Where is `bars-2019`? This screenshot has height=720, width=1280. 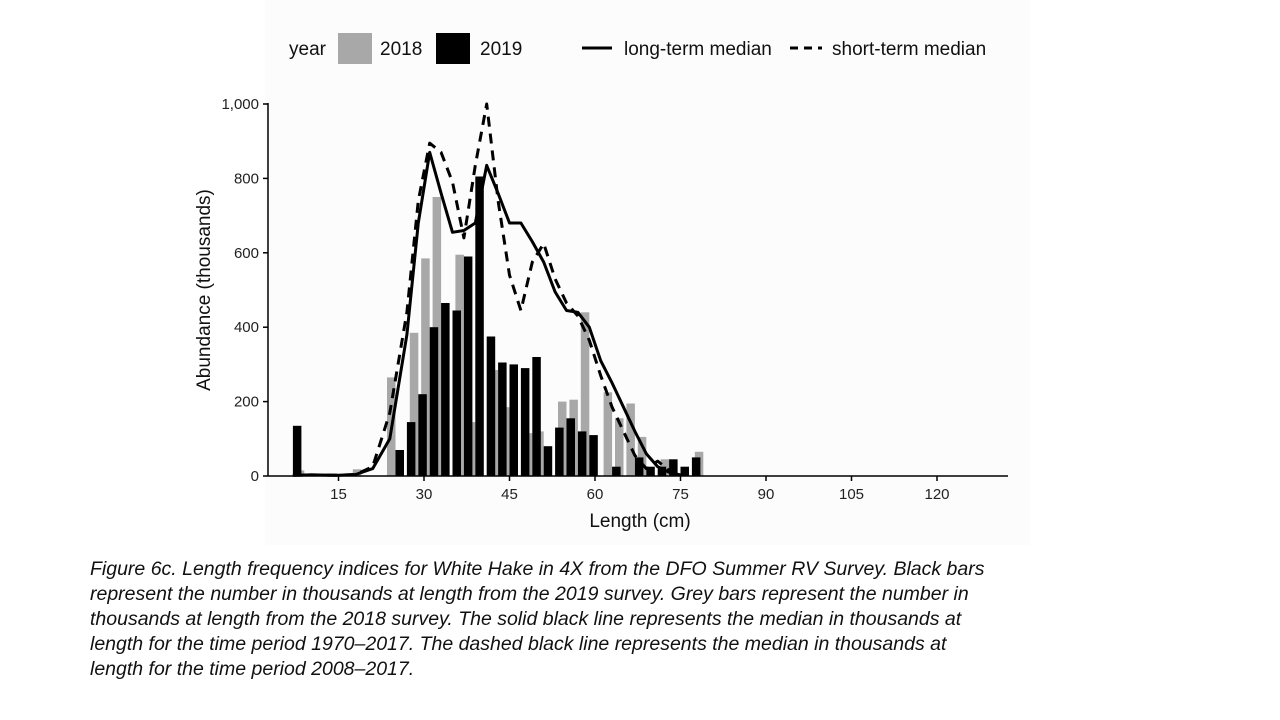
bars-2019 is located at coordinates (496, 326).